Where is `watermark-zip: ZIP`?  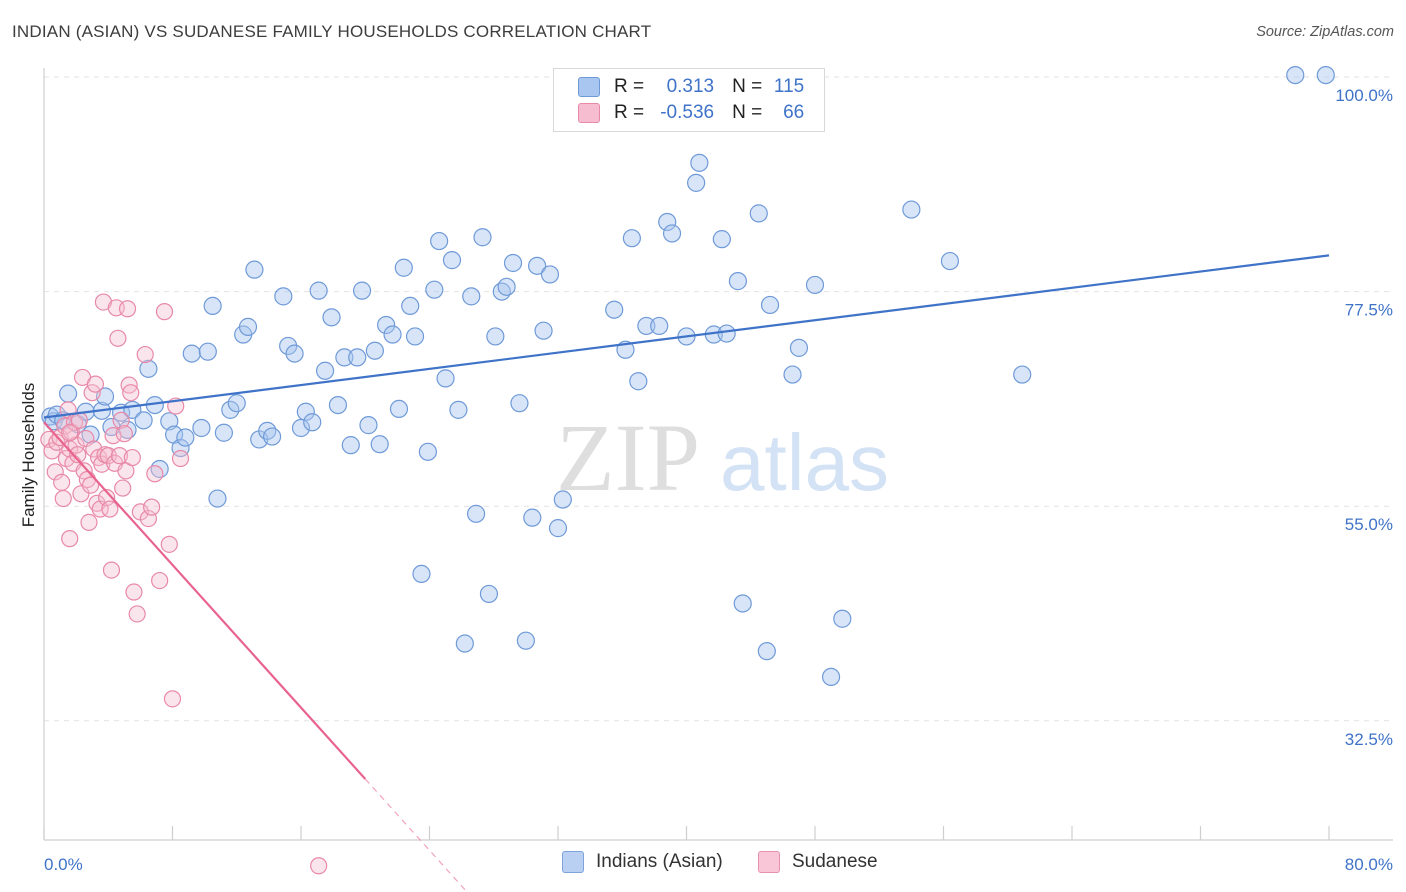 watermark-zip: ZIP is located at coordinates (628, 457).